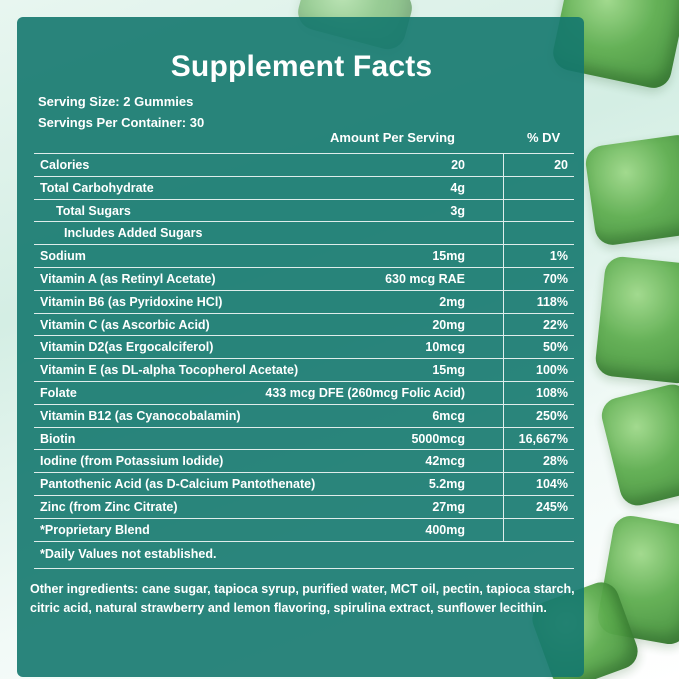 The width and height of the screenshot is (679, 679). What do you see at coordinates (445, 529) in the screenshot?
I see `nutrient-amount: 400mg` at bounding box center [445, 529].